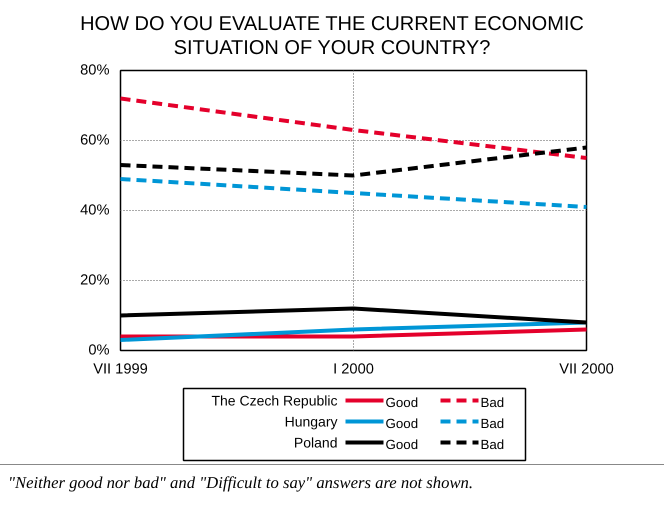  Describe the element at coordinates (274, 400) in the screenshot. I see `text: The Czech Republic` at that location.